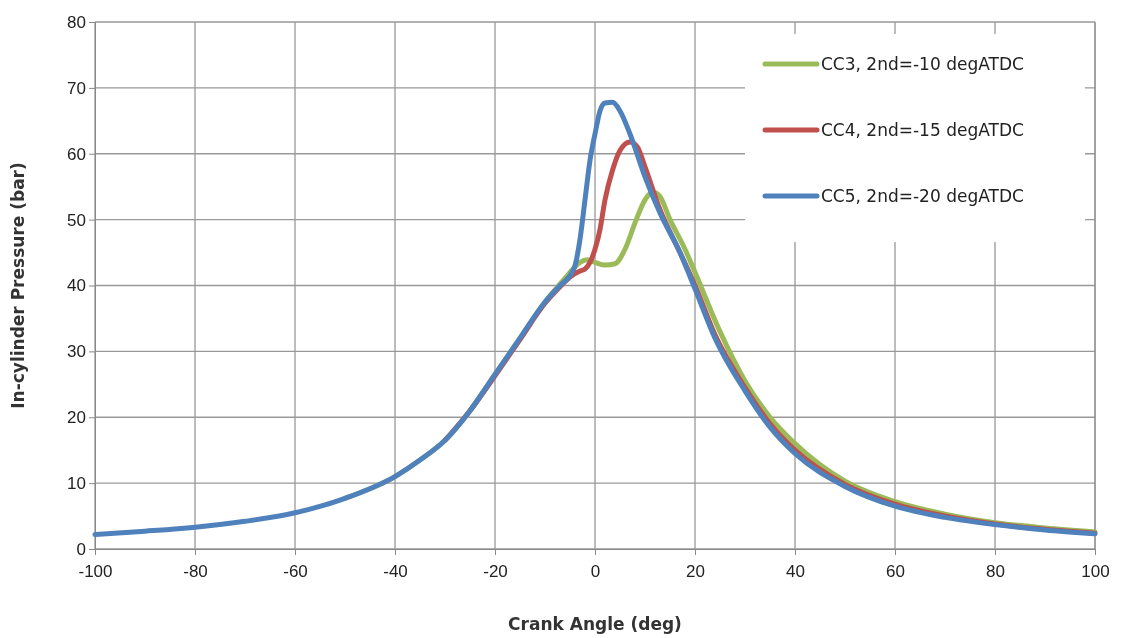  I want to click on y-tick-label: 60, so click(76, 154).